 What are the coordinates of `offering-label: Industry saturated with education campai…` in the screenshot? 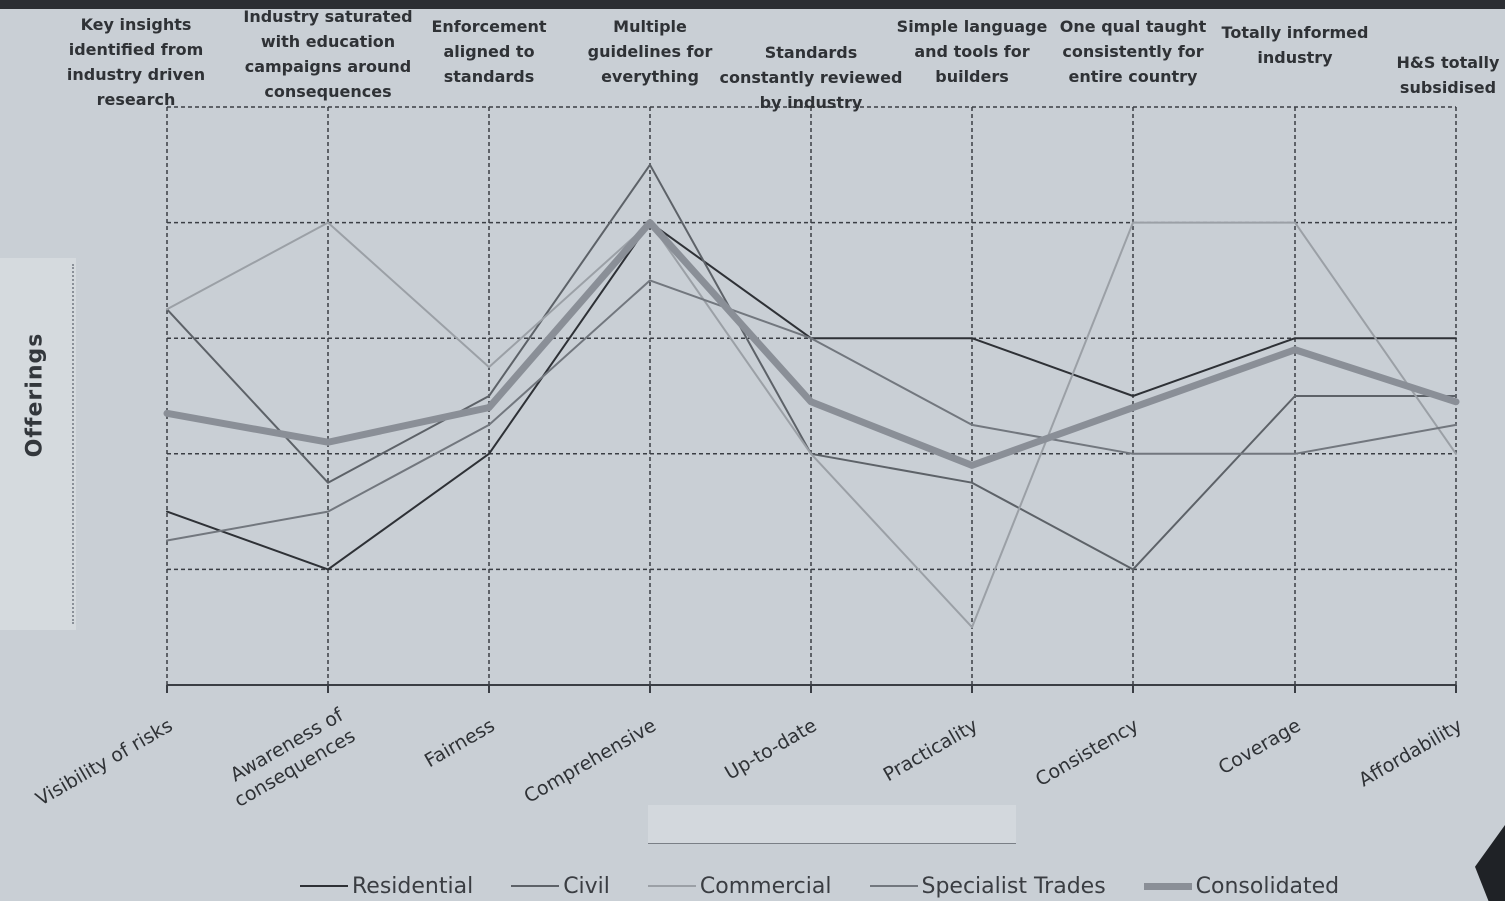 It's located at (328, 54).